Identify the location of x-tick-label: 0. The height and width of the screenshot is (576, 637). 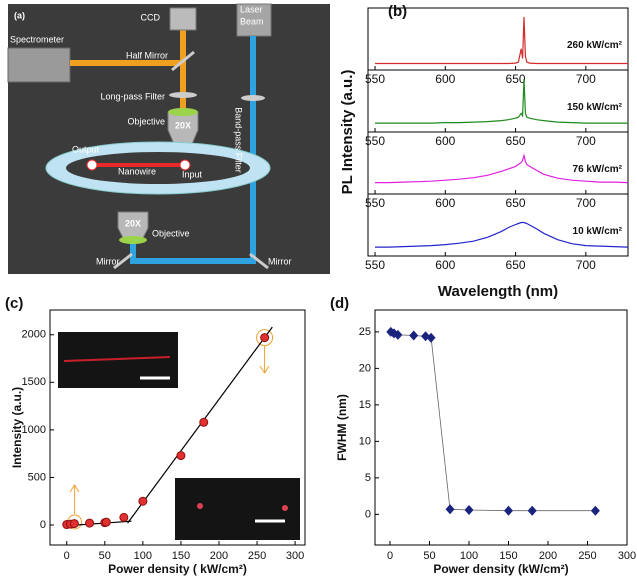
(390, 556).